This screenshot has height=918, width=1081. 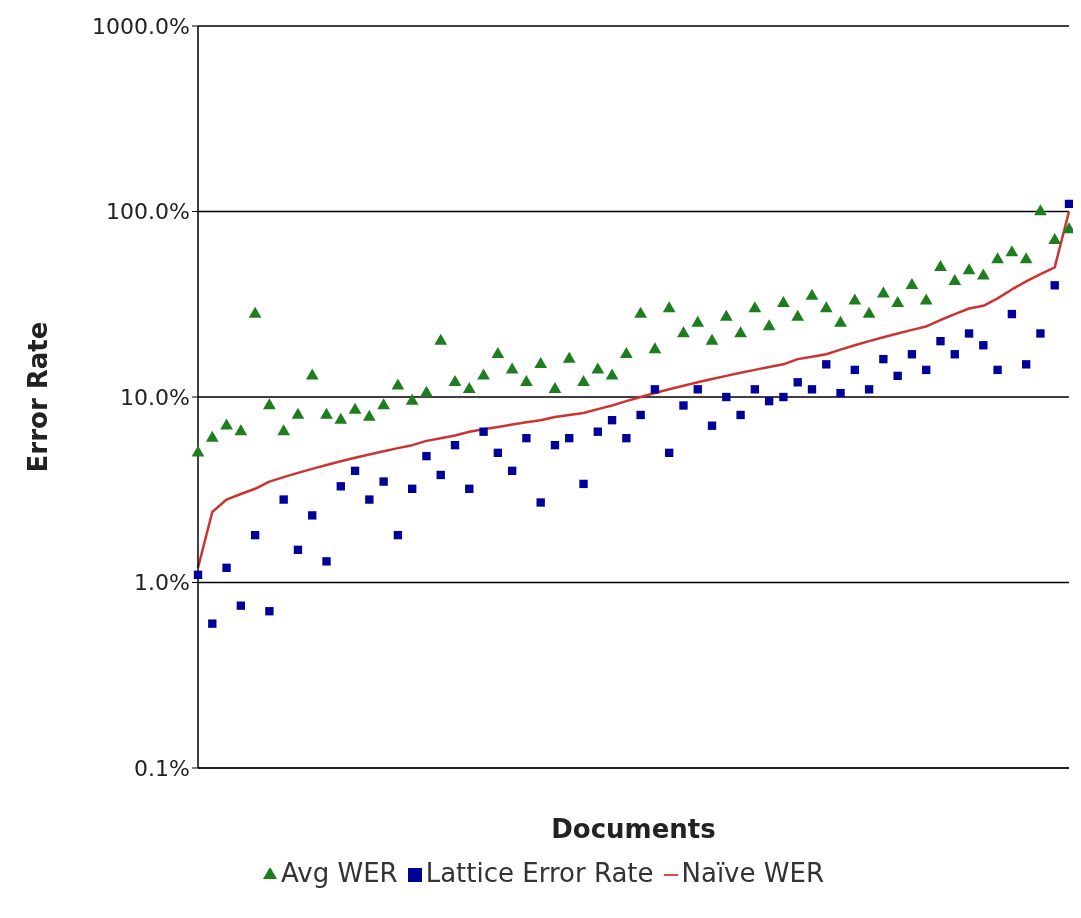 I want to click on x-axis-title: Documents, so click(x=633, y=829).